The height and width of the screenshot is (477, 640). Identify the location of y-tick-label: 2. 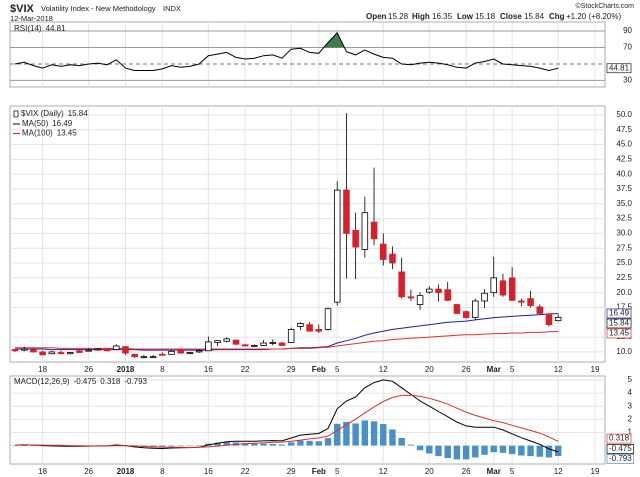
(630, 418).